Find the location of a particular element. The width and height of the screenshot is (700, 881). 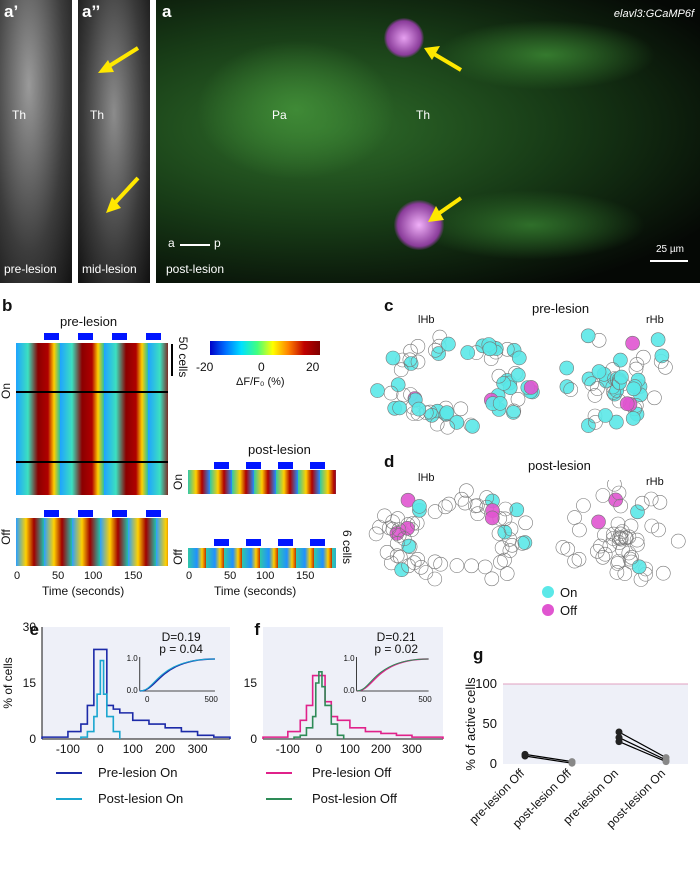

cell-map-pre-lesion is located at coordinates (521, 381).